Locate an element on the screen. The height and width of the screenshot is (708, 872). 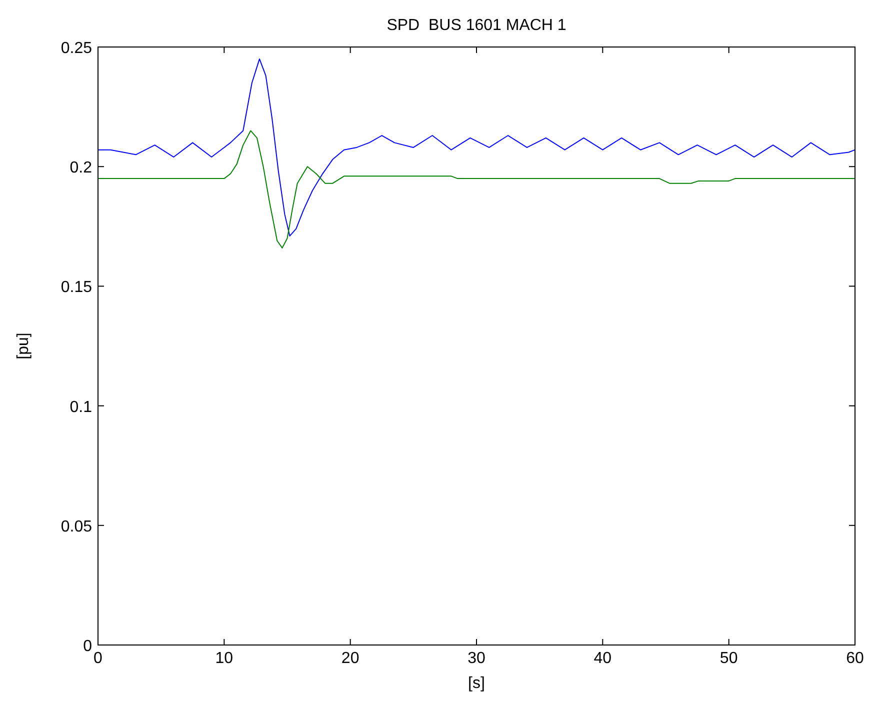
y-tick-label: 0 is located at coordinates (87, 646).